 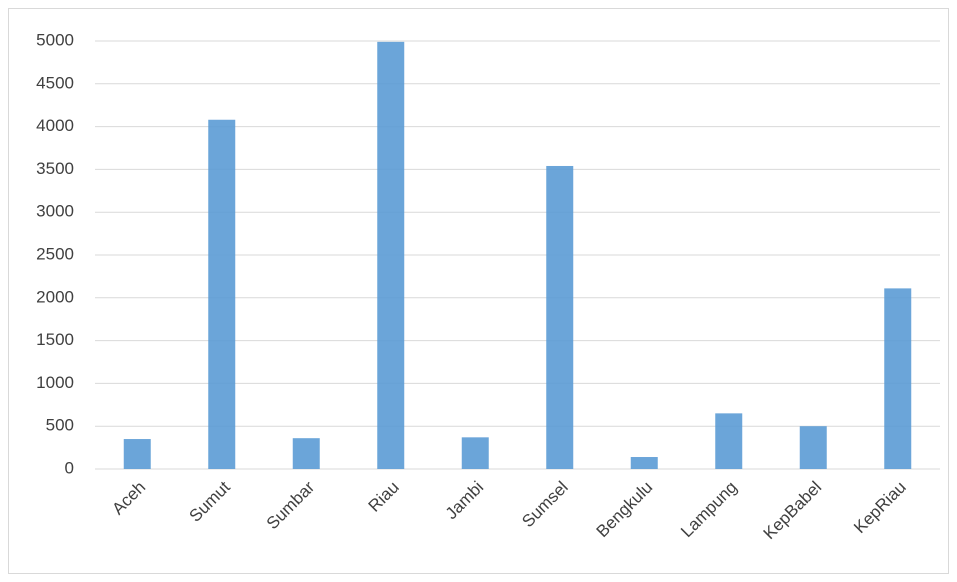 I want to click on y-tick-label: 2000, so click(x=55, y=296).